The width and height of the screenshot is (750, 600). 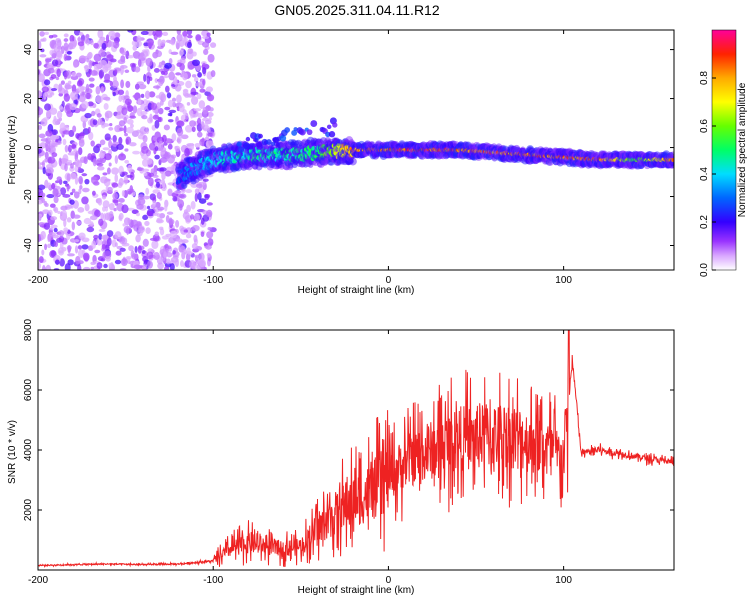 I want to click on colorbar-tick-label: 0.8, so click(x=704, y=78).